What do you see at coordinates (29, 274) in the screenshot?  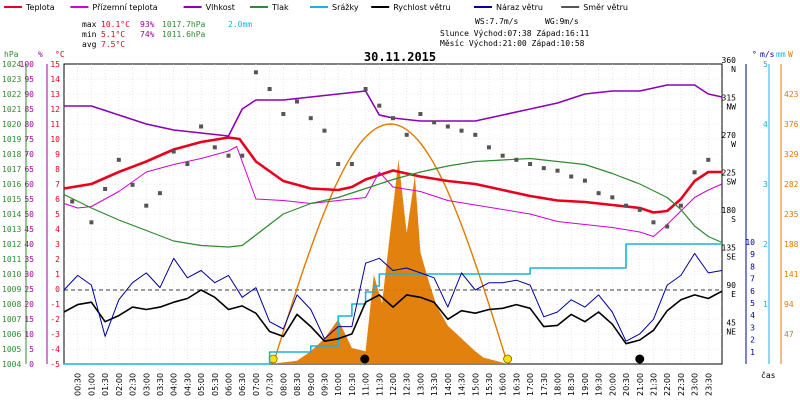 I see `pct-tick-label: 30` at bounding box center [29, 274].